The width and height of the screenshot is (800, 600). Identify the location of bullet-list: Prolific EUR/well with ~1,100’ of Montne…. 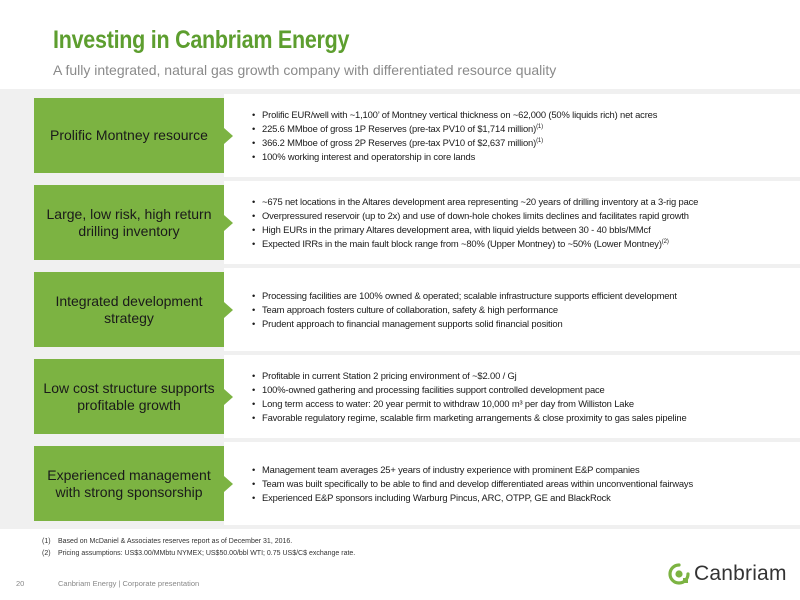
(520, 136).